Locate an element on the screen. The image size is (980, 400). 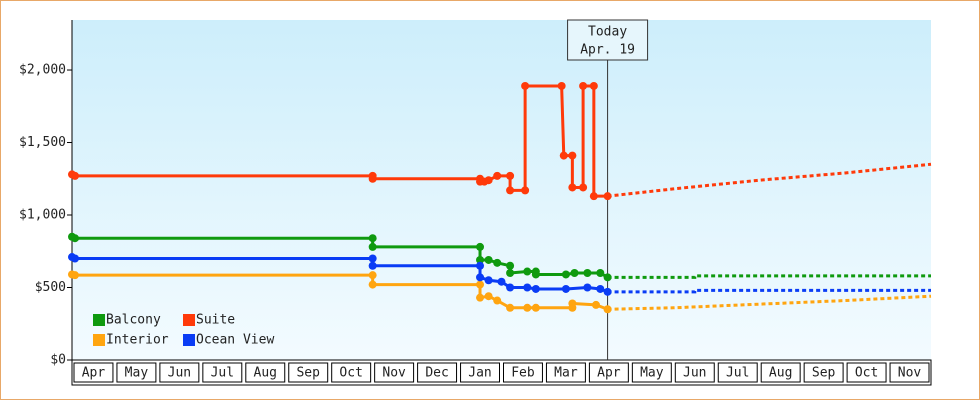
y-tick-label: $1,000 is located at coordinates (42, 215).